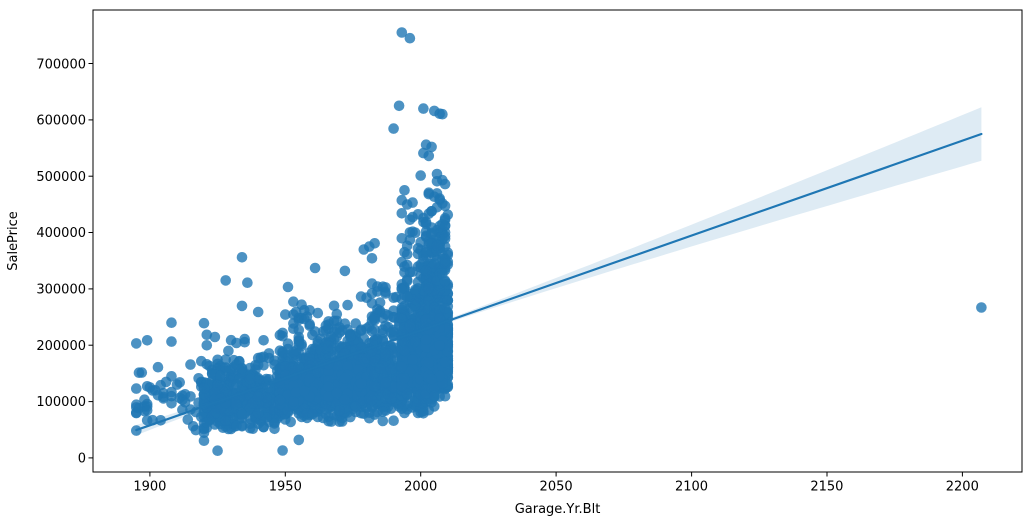  What do you see at coordinates (555, 487) in the screenshot?
I see `x-tick-labels: 1900 1950 2000 2050 2100 2150 2200` at bounding box center [555, 487].